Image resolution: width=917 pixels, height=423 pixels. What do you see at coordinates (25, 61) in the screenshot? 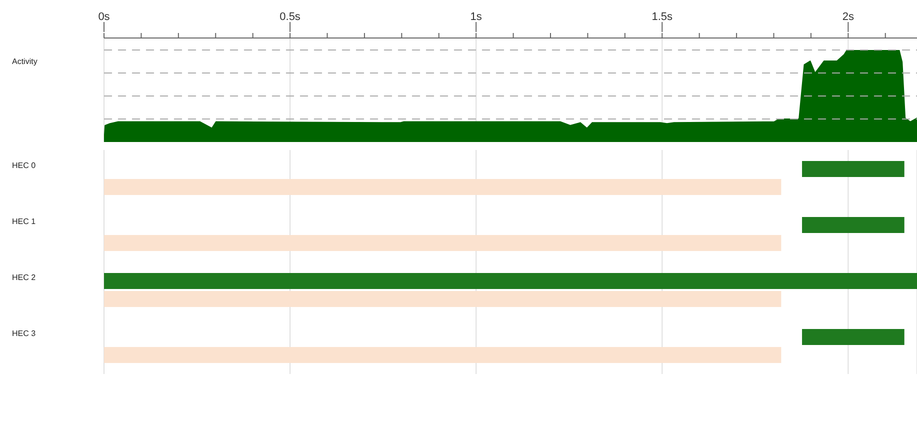
I see `y-axis-title: Activity` at bounding box center [25, 61].